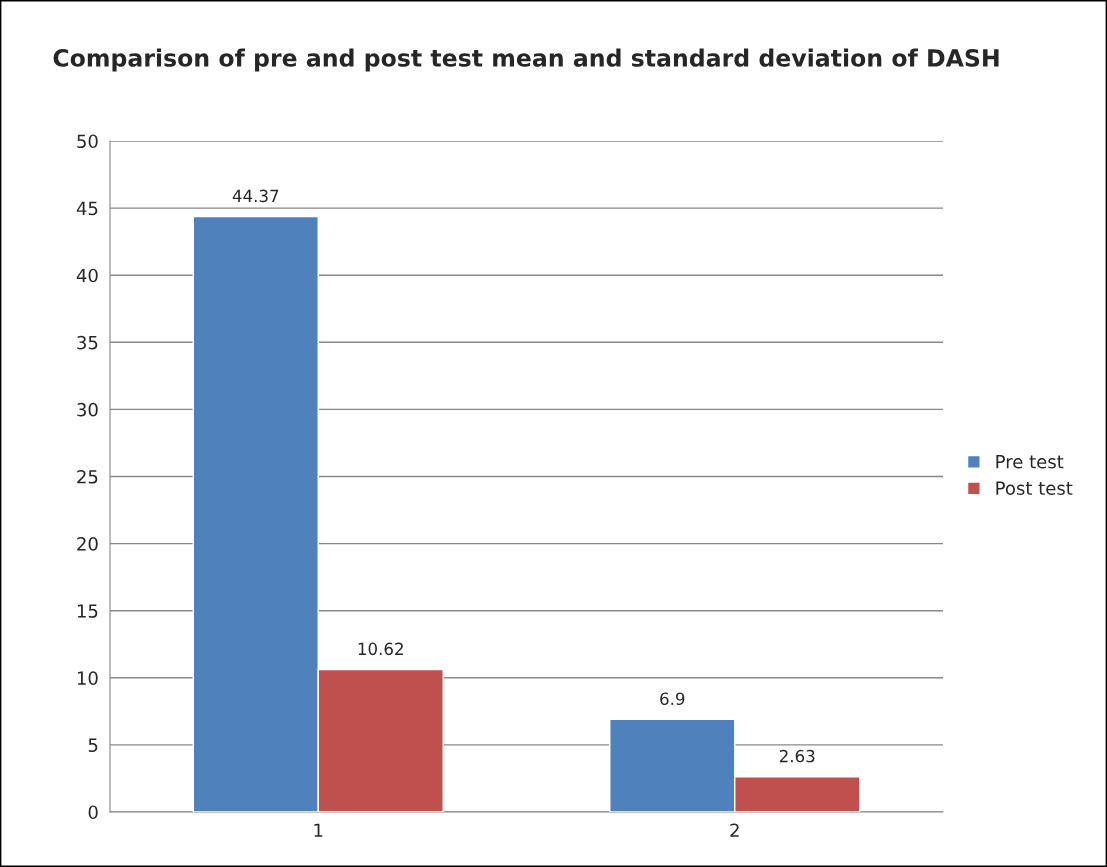 This screenshot has width=1107, height=867. What do you see at coordinates (87, 678) in the screenshot?
I see `y-tick-label: 10` at bounding box center [87, 678].